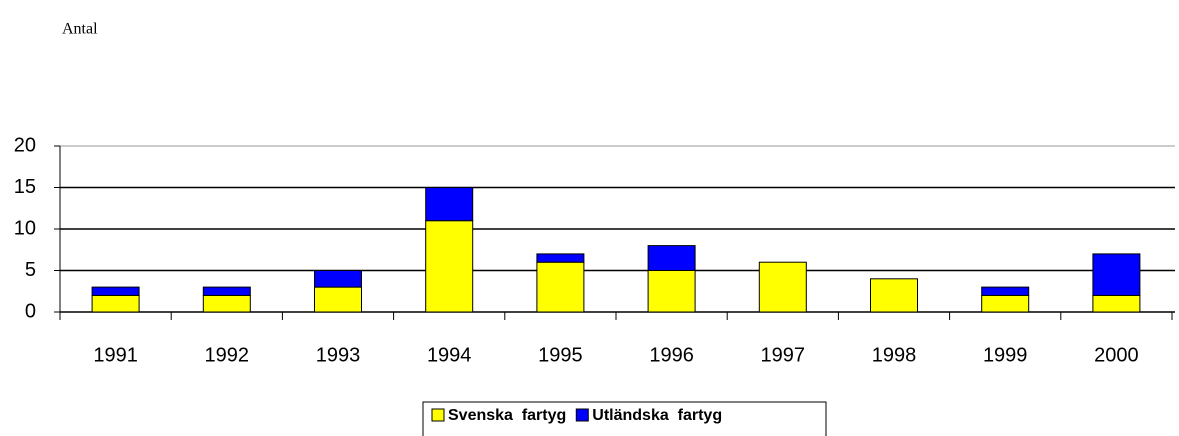 The image size is (1179, 436). I want to click on legend: Svenska fartyg Utländska fartyg, so click(624, 418).